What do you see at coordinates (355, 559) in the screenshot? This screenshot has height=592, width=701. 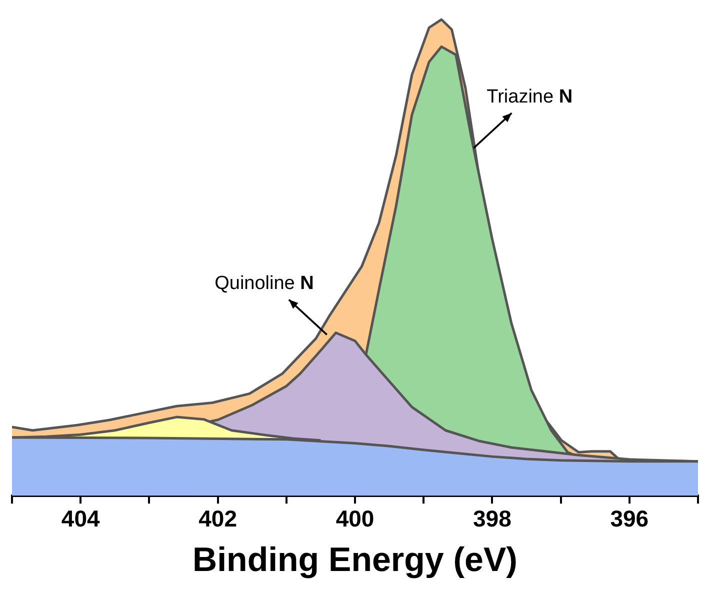 I see `x-axis-title: Binding Energy (eV)` at bounding box center [355, 559].